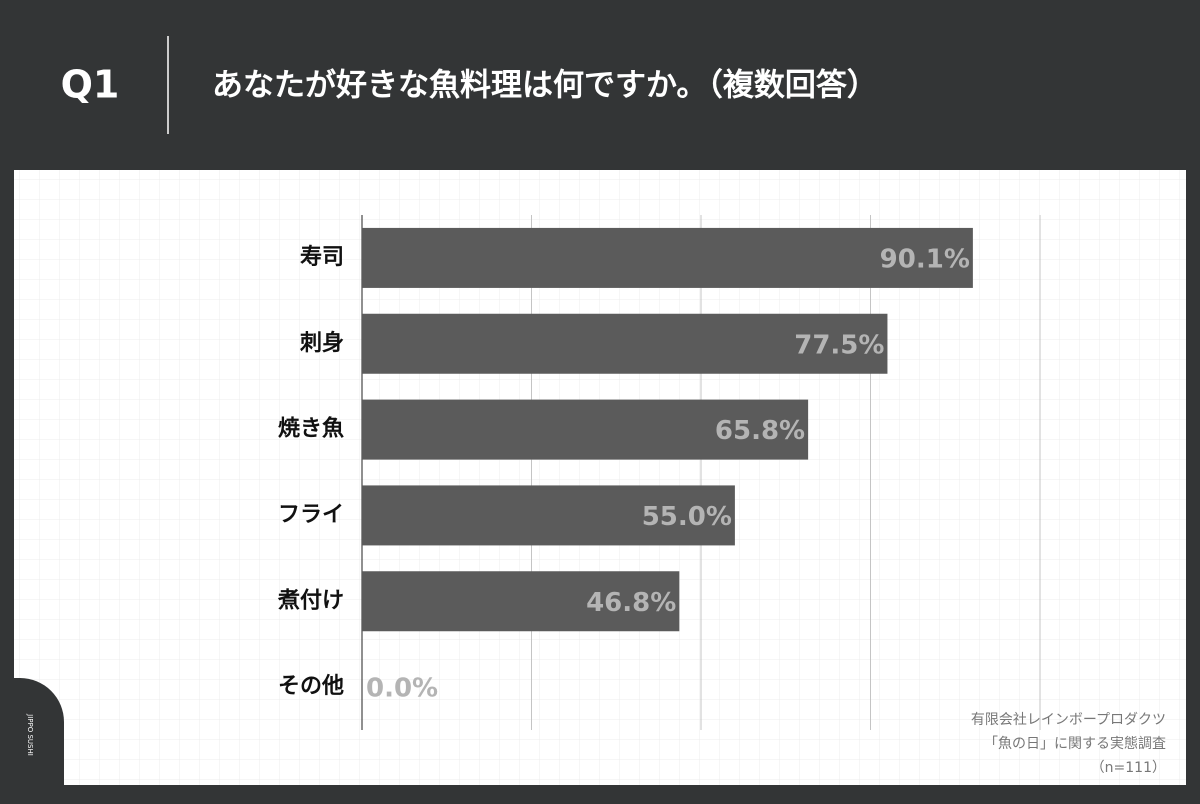  What do you see at coordinates (1068, 720) in the screenshot?
I see `source-line: 有限会社レインボープロダクツ` at bounding box center [1068, 720].